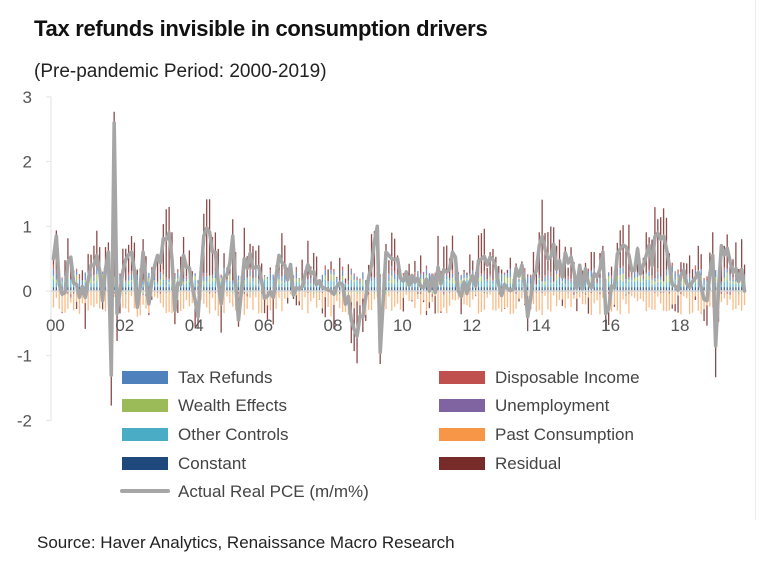  Describe the element at coordinates (205, 434) in the screenshot. I see `legend-item: Other Controls` at that location.